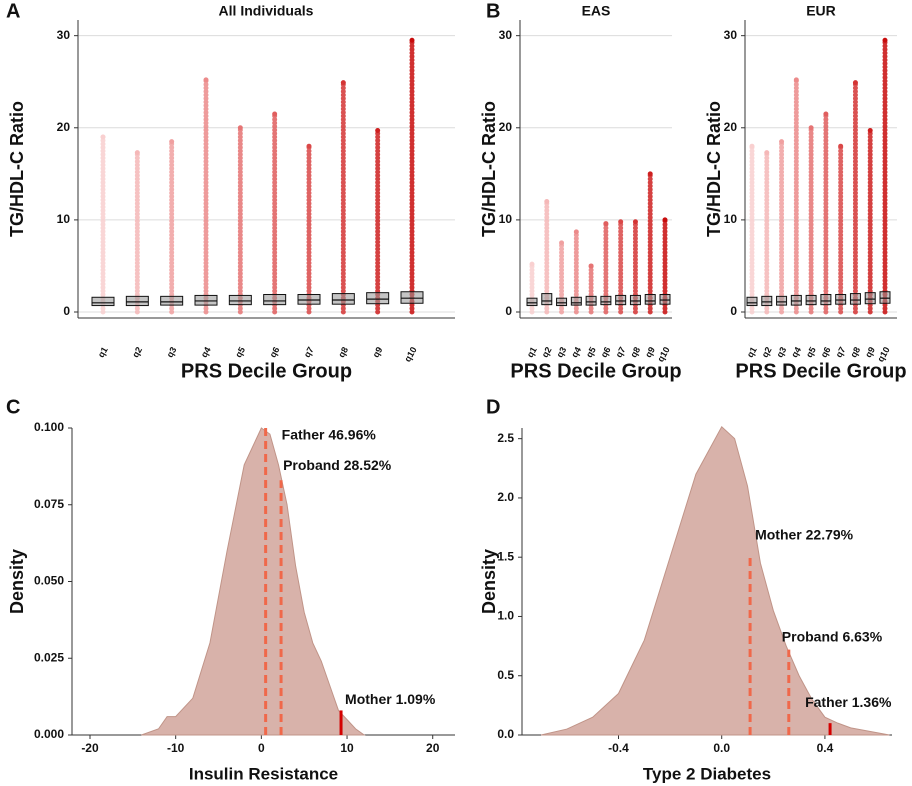  Describe the element at coordinates (618, 748) in the screenshot. I see `x-tick-label: -0.4` at that location.